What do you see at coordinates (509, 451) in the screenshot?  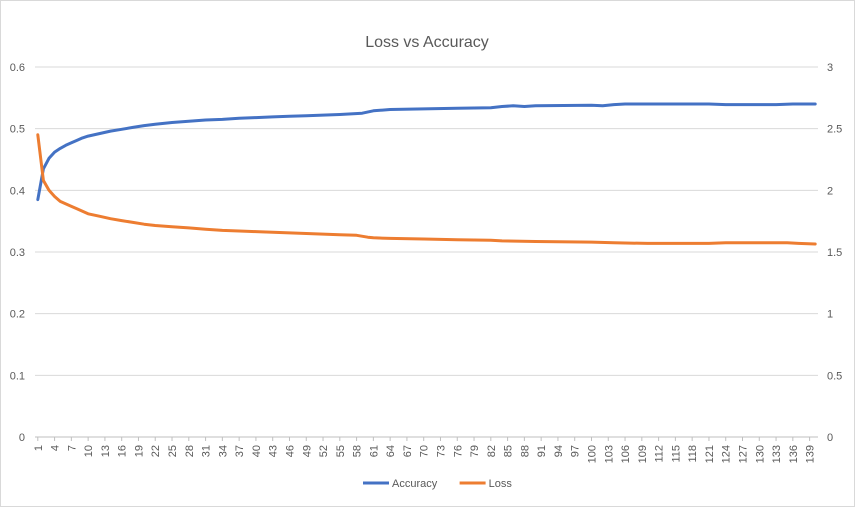 I see `x-tick-label: 85` at bounding box center [509, 451].